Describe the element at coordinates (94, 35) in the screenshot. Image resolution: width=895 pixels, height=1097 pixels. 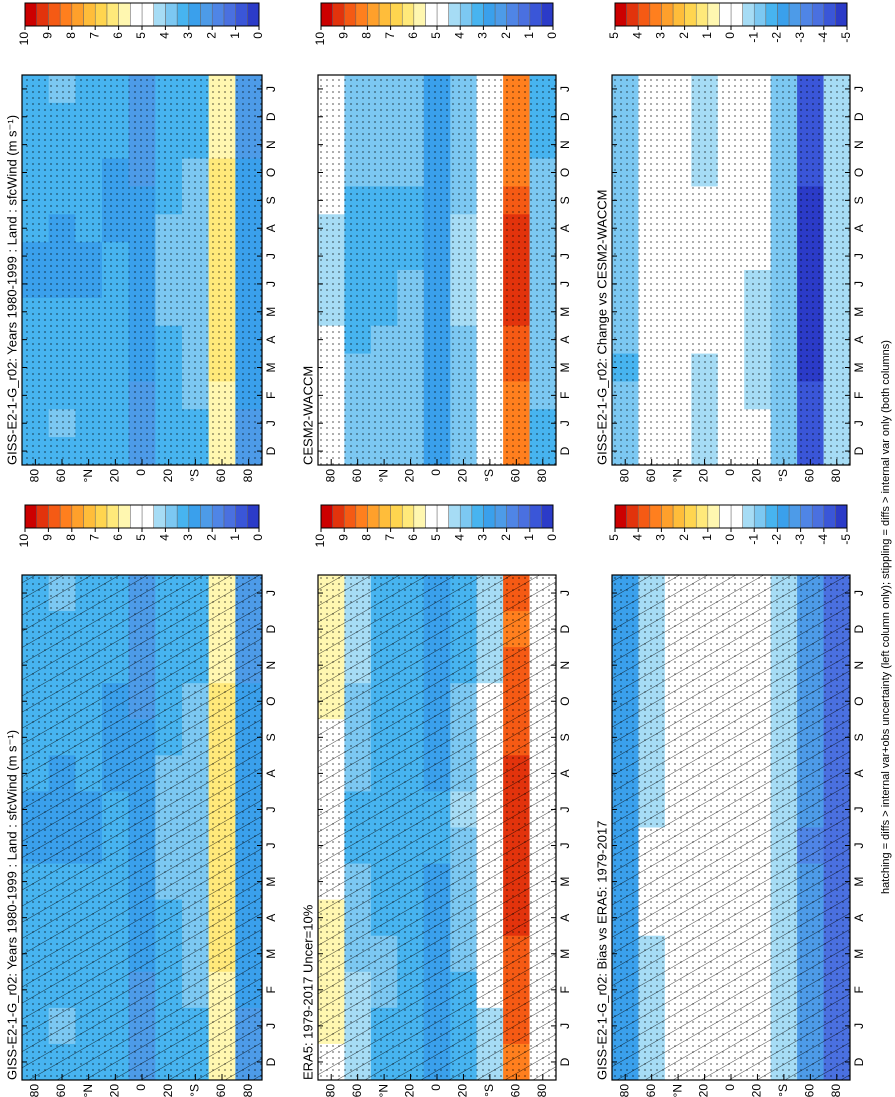
I see `colorbar-label: 7` at that location.